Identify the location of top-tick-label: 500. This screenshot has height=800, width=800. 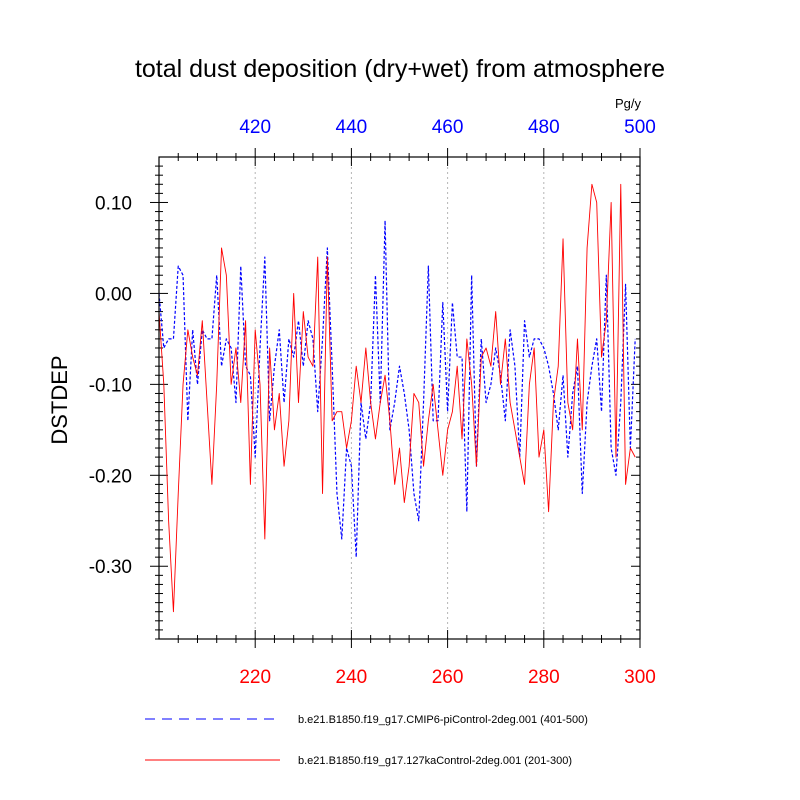
(640, 127).